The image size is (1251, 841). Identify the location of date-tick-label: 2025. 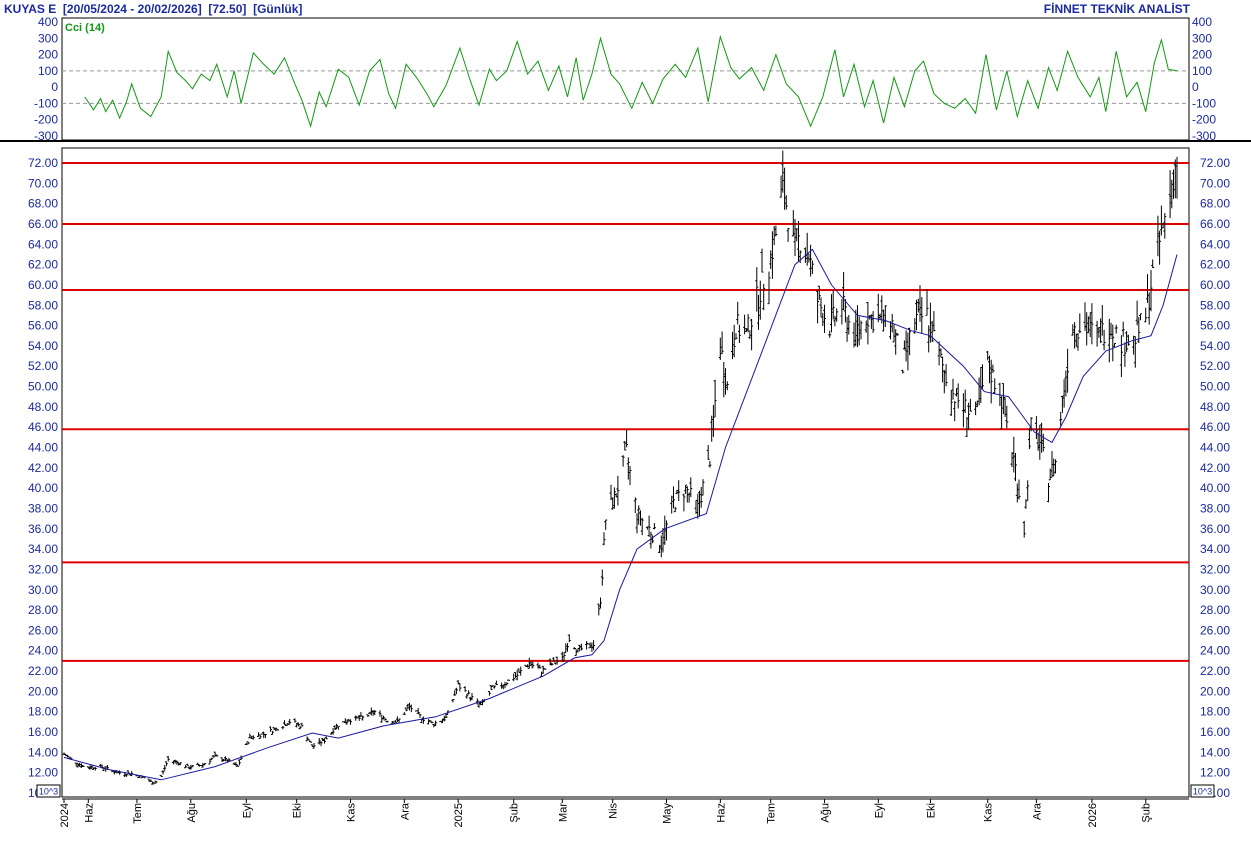
(459, 815).